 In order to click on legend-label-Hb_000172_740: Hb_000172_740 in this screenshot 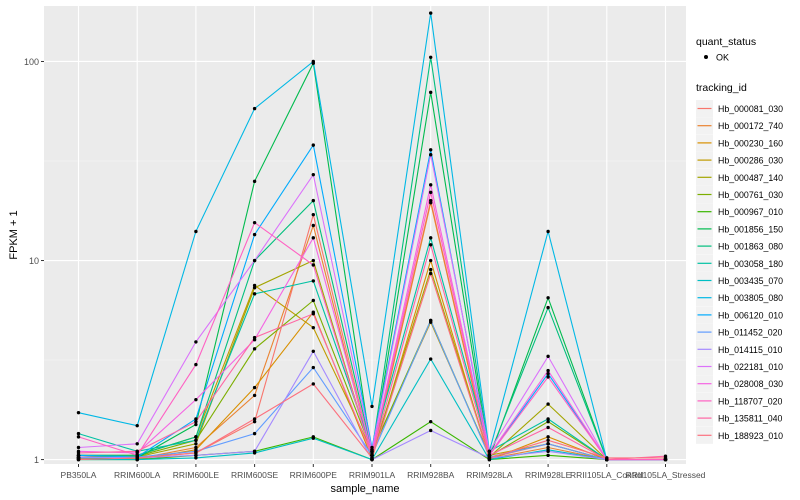, I will do `click(750, 126)`.